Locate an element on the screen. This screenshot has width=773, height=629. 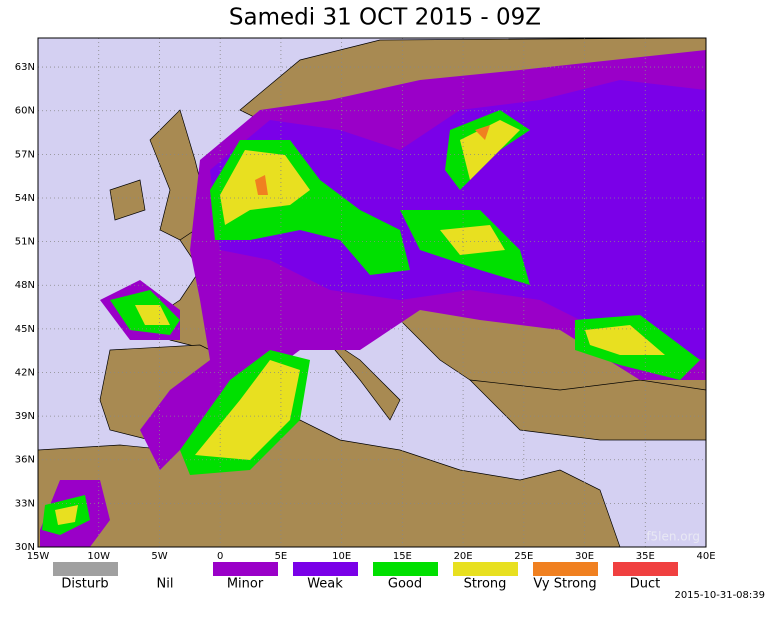
legend-label: Vy Strong is located at coordinates (564, 584).